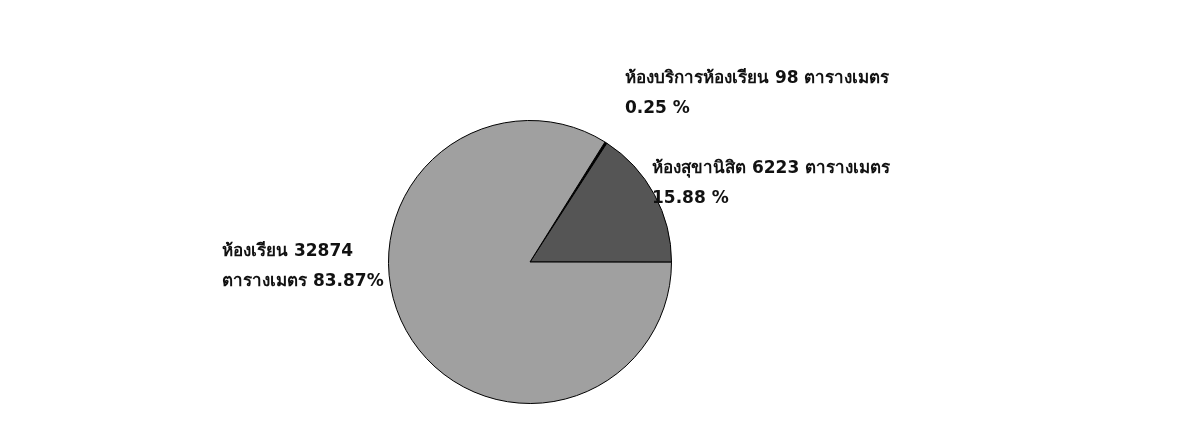 The width and height of the screenshot is (1197, 424). What do you see at coordinates (303, 264) in the screenshot?
I see `slice-label: ห้องเรียน 32874 ตารางเมตร 83.87%` at bounding box center [303, 264].